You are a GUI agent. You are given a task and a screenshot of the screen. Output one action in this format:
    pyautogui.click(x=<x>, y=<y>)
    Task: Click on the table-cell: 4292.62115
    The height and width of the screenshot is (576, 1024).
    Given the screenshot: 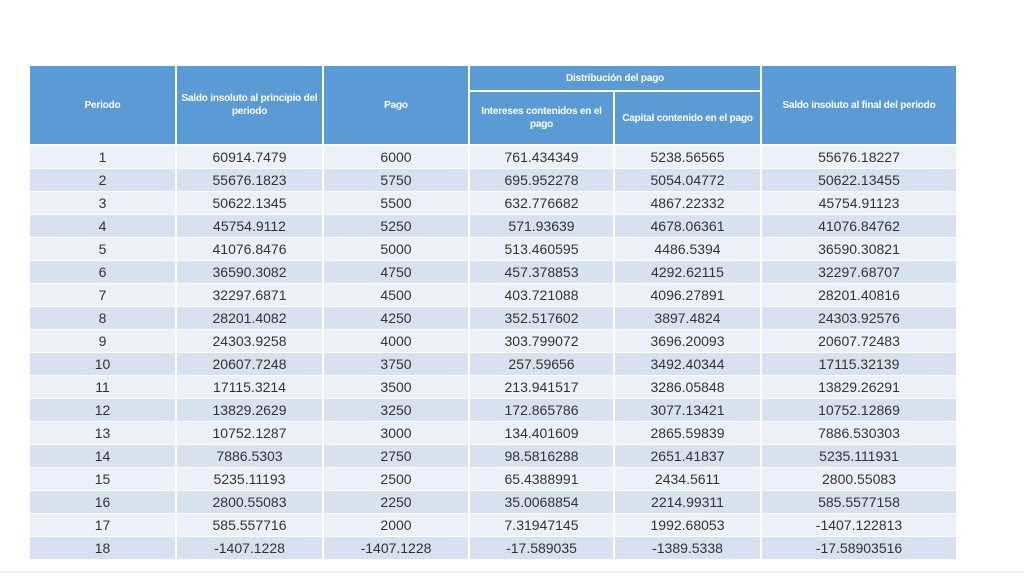 What is the action you would take?
    pyautogui.click(x=687, y=271)
    